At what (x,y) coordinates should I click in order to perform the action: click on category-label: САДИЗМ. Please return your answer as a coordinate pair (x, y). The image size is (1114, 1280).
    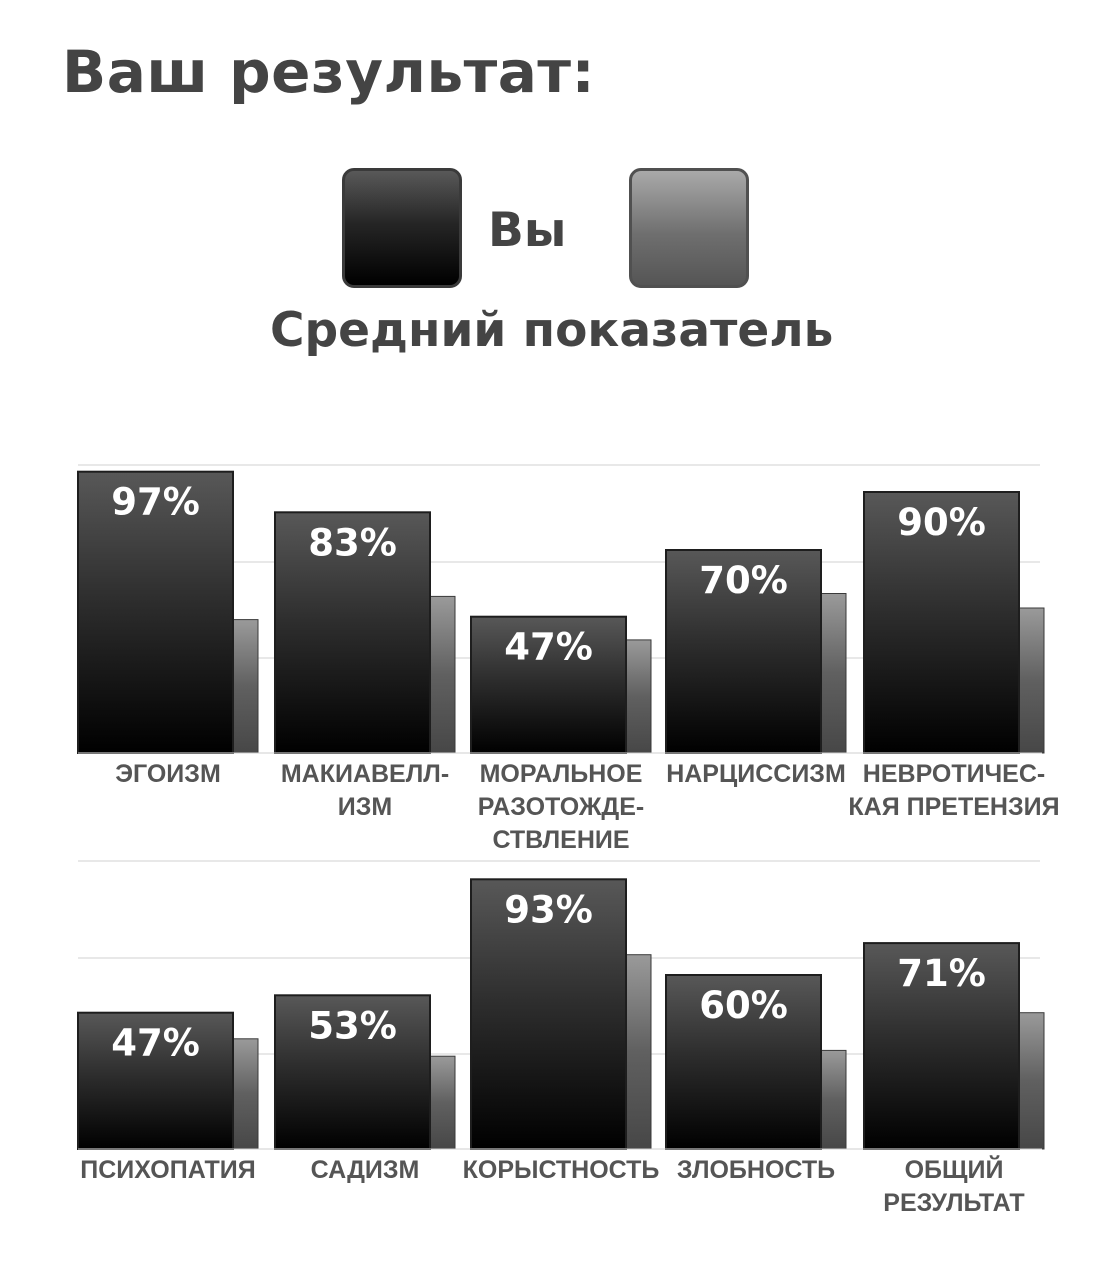
    Looking at the image, I should click on (365, 1170).